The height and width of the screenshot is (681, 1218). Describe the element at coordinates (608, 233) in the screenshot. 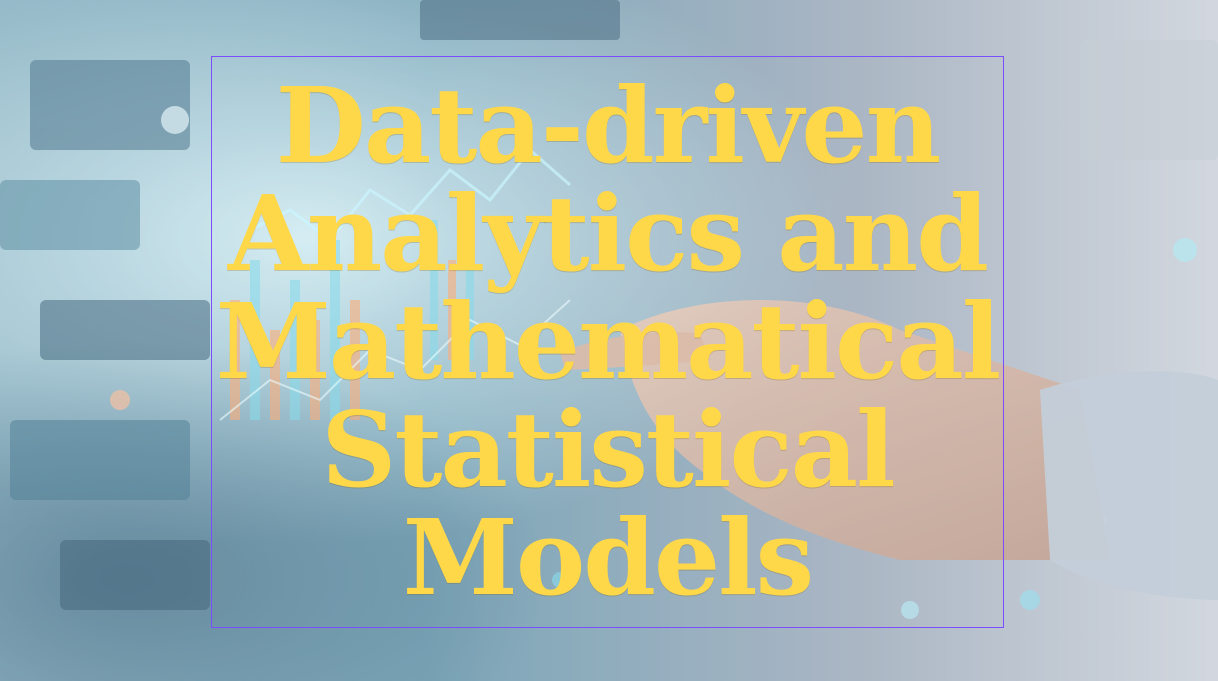

I see `title-line-2: Analytics and` at that location.